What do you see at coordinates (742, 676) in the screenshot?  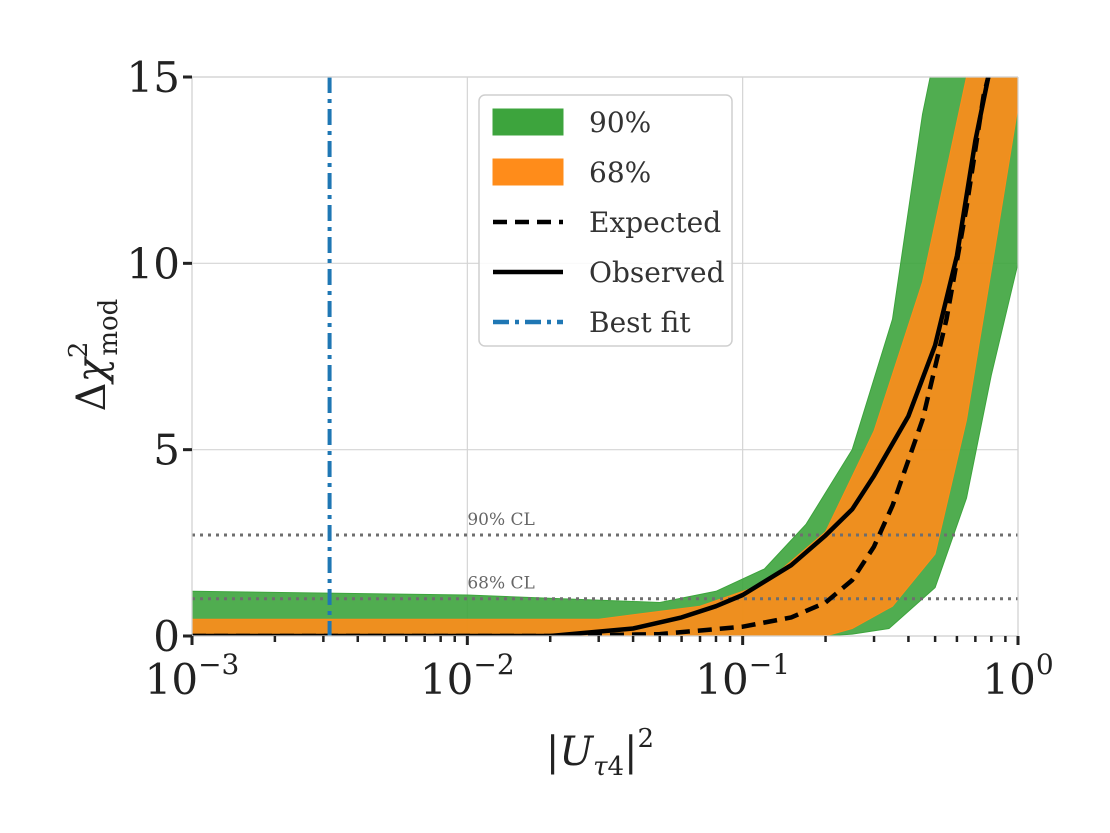 I see `x-tick-label: 10⁻¹` at bounding box center [742, 676].